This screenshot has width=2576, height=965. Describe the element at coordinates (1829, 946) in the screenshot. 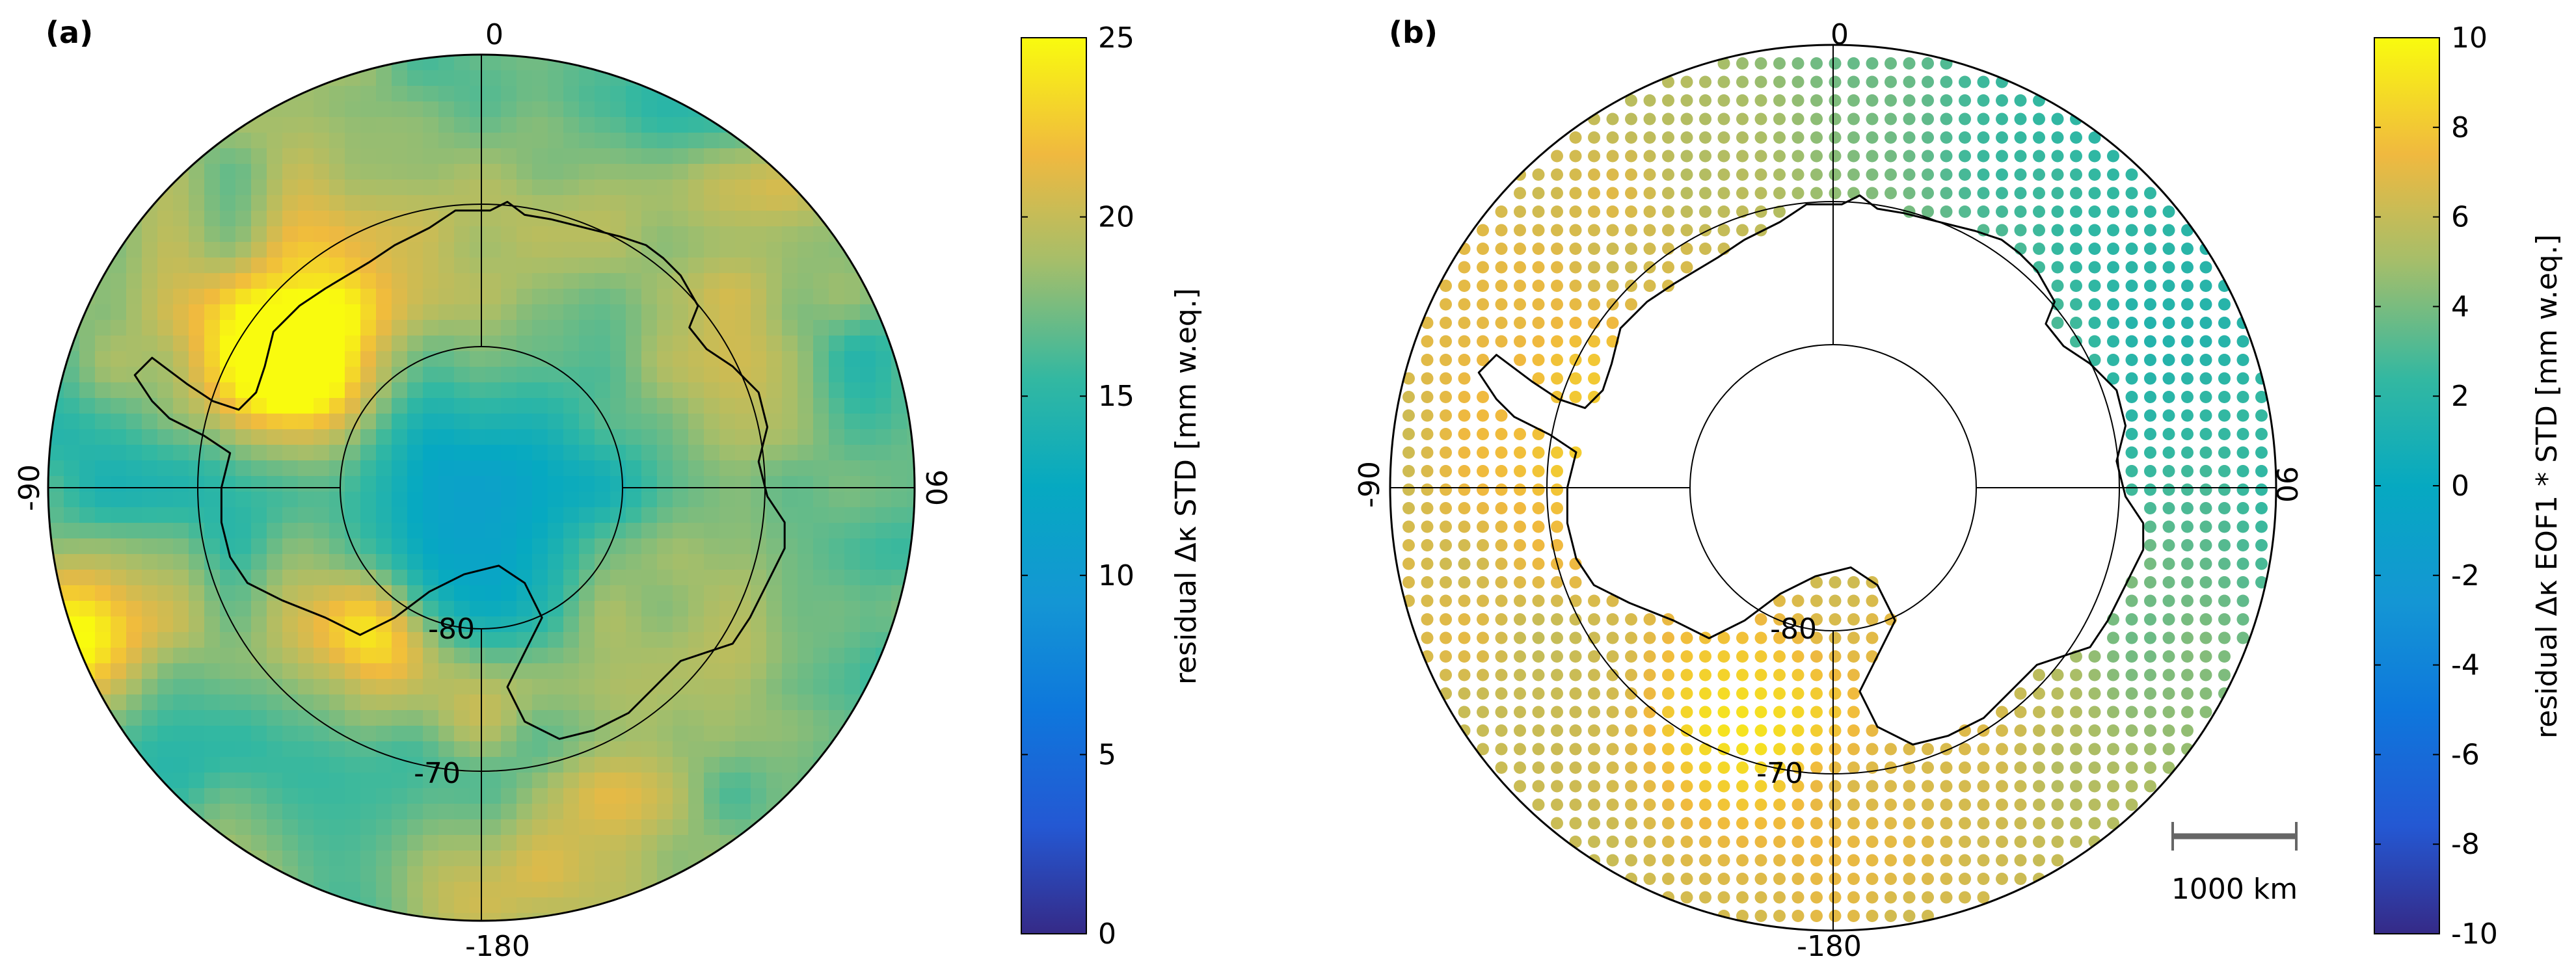

I see `panel-b-lon-bottom: -180` at that location.